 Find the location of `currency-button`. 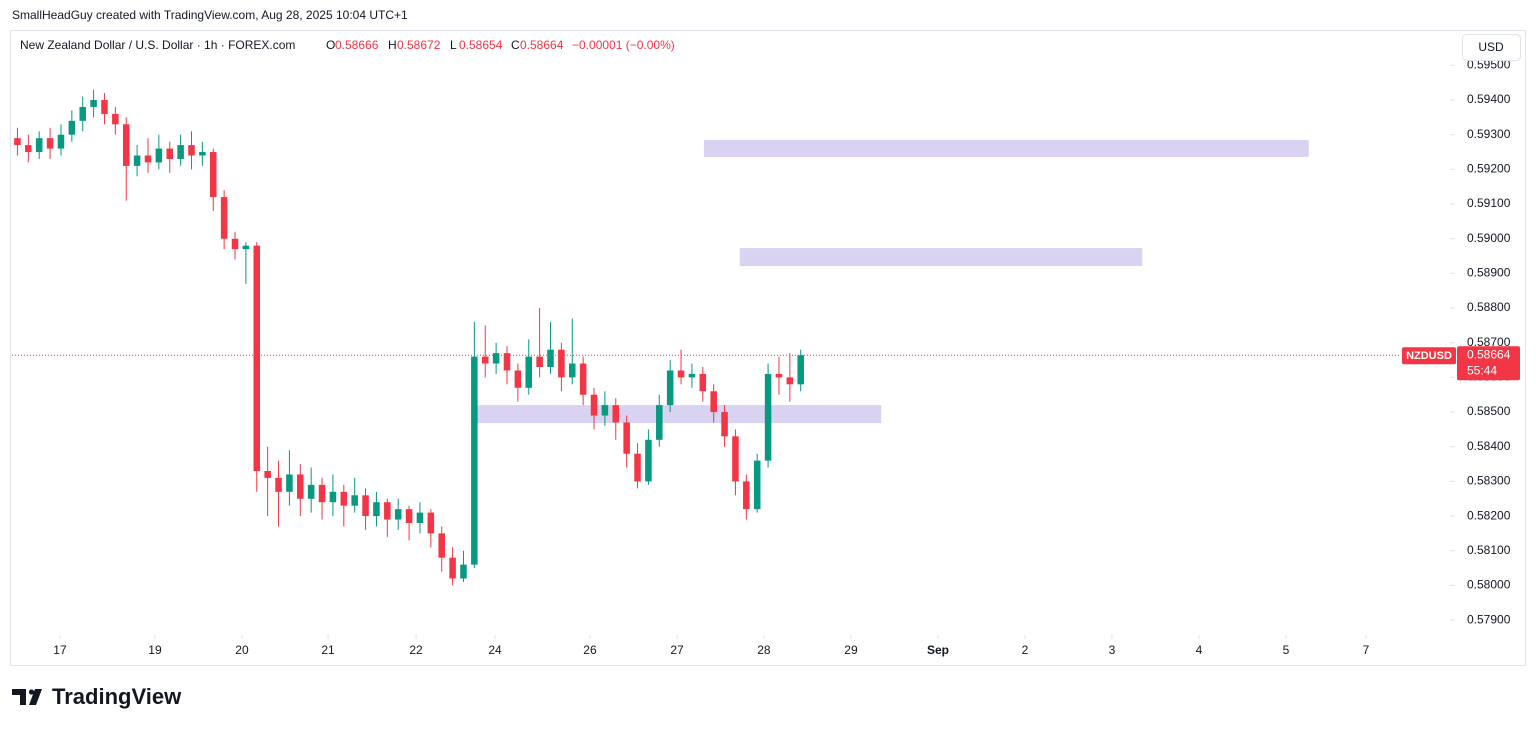

currency-button is located at coordinates (1491, 47).